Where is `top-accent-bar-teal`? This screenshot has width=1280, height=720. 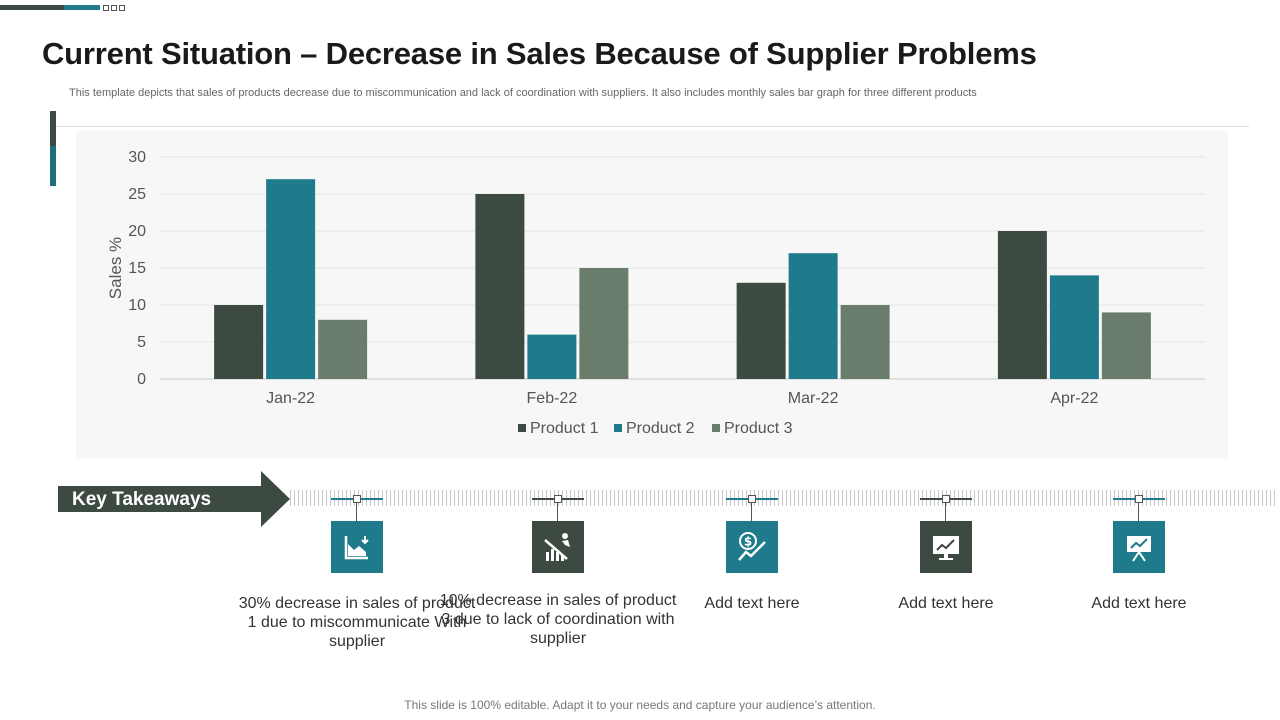 top-accent-bar-teal is located at coordinates (82, 7).